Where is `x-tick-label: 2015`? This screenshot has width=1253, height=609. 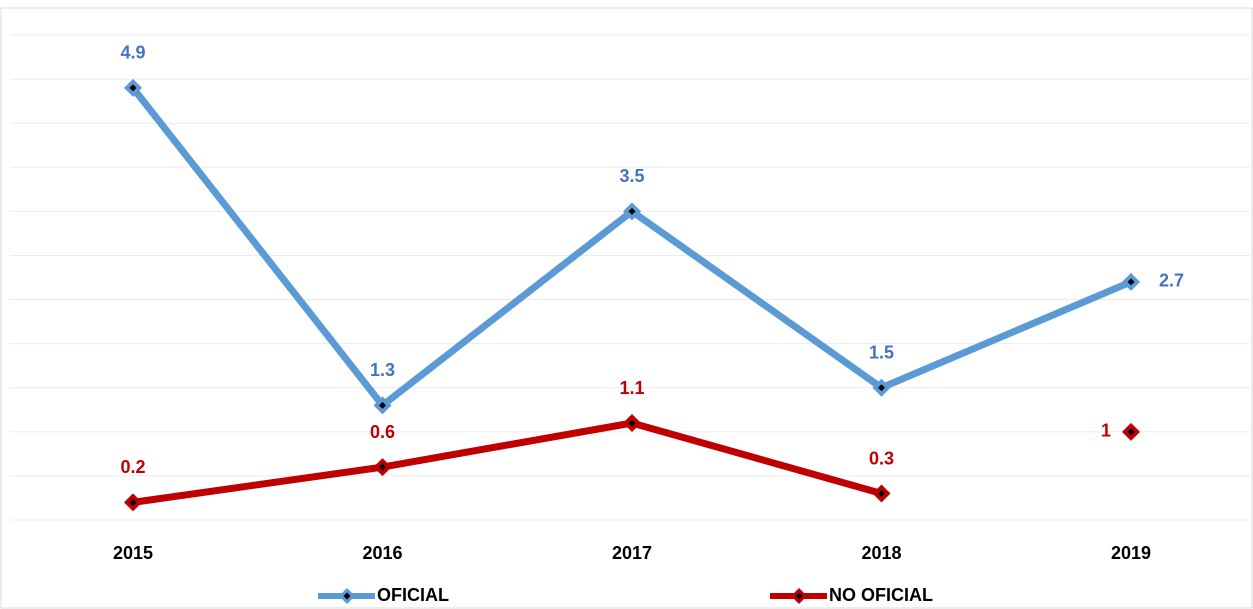
x-tick-label: 2015 is located at coordinates (133, 553).